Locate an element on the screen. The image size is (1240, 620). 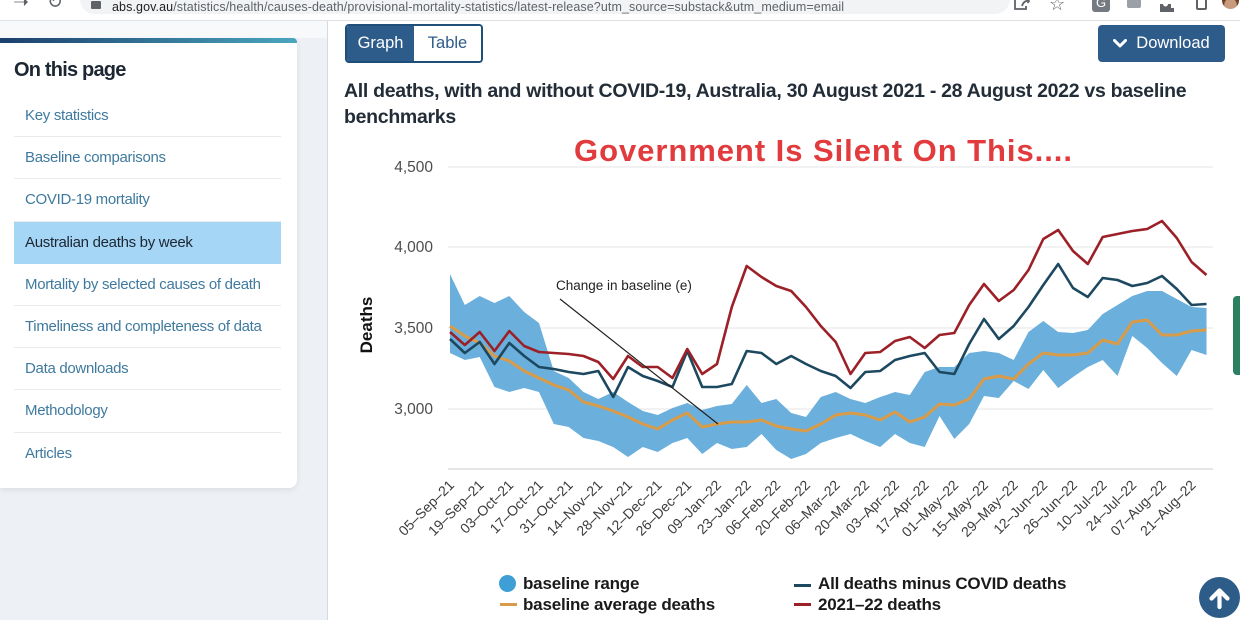
svg-text: 4,500 is located at coordinates (413, 167).